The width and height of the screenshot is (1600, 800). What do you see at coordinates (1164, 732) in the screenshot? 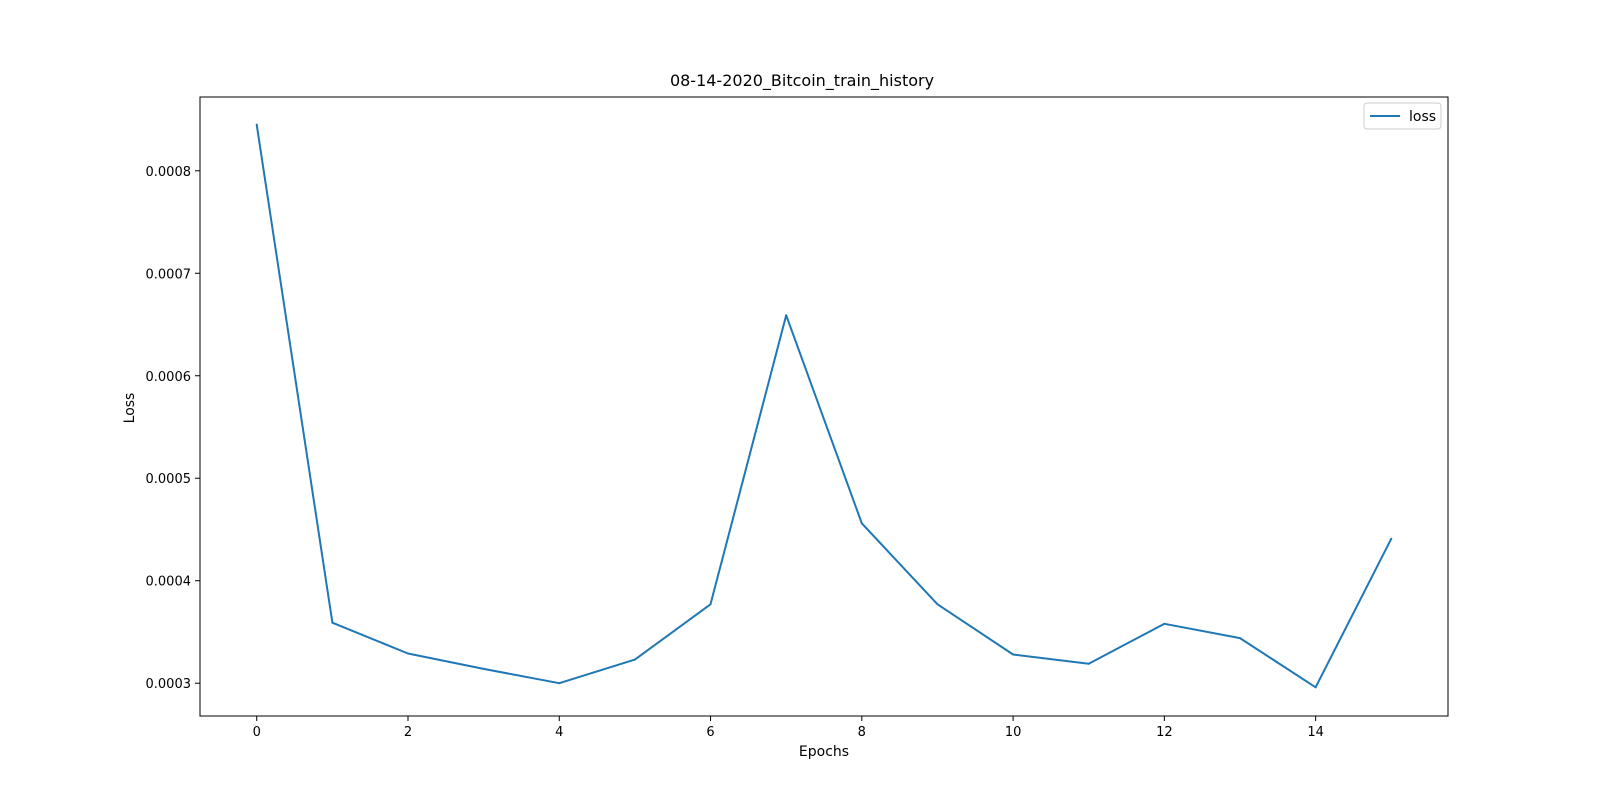
I see `x-tick-label: 12` at bounding box center [1164, 732].